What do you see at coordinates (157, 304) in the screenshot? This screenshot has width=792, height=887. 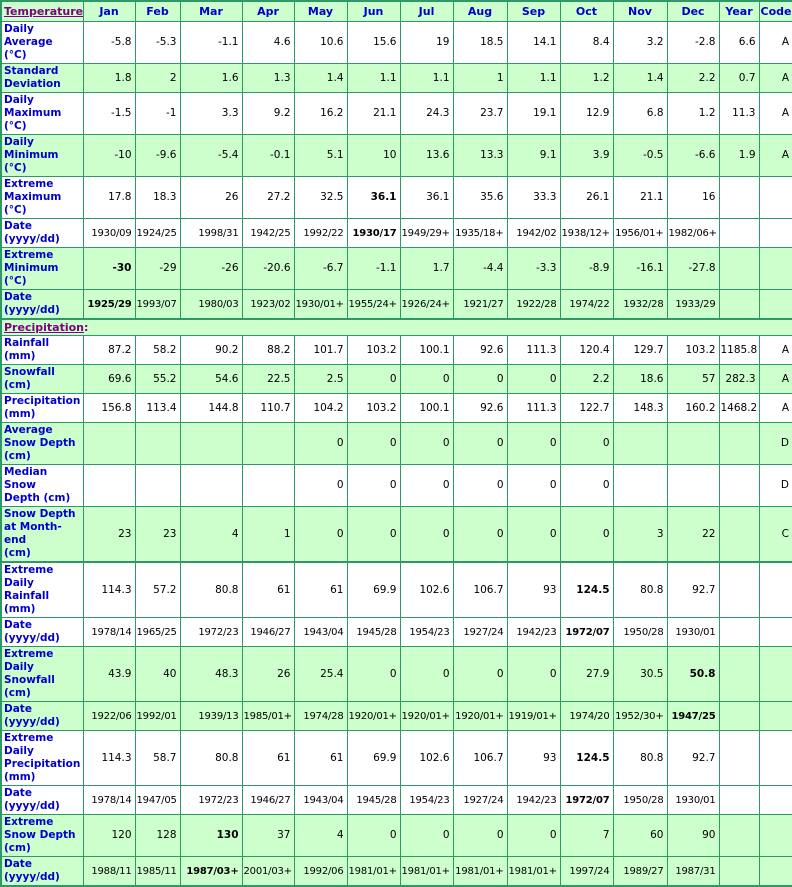 I see `cell: 1993/07` at bounding box center [157, 304].